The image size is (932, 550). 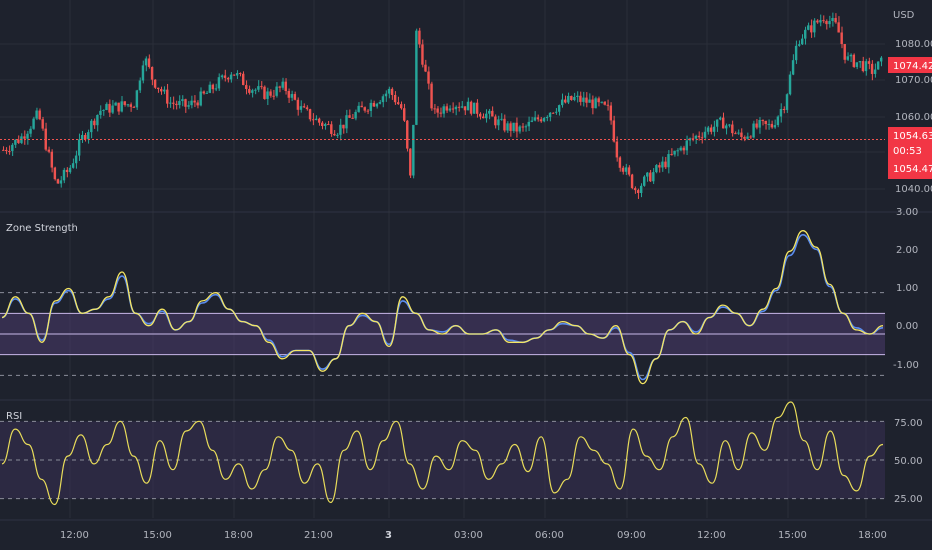 I want to click on current-price-tag: 1054.63 00:53 1054.47, so click(x=910, y=153).